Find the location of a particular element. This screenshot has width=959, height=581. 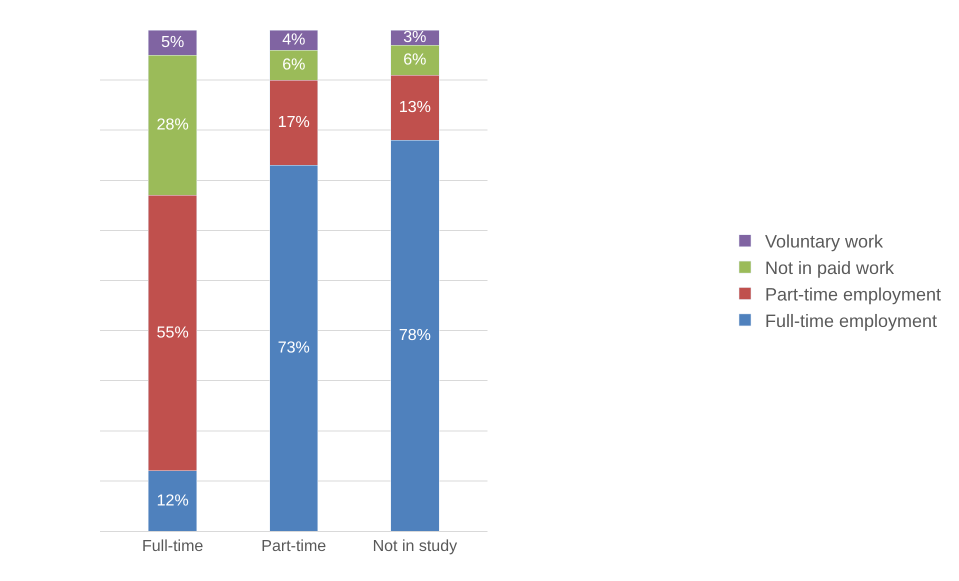

data-label: 73% is located at coordinates (294, 348).